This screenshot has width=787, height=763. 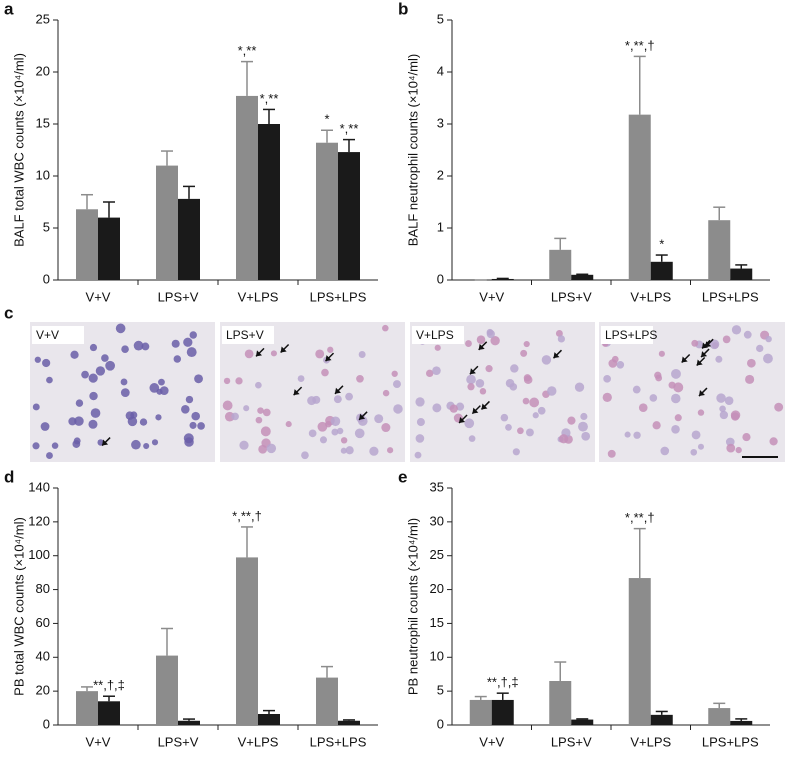 What do you see at coordinates (58, 335) in the screenshot?
I see `label-background` at bounding box center [58, 335].